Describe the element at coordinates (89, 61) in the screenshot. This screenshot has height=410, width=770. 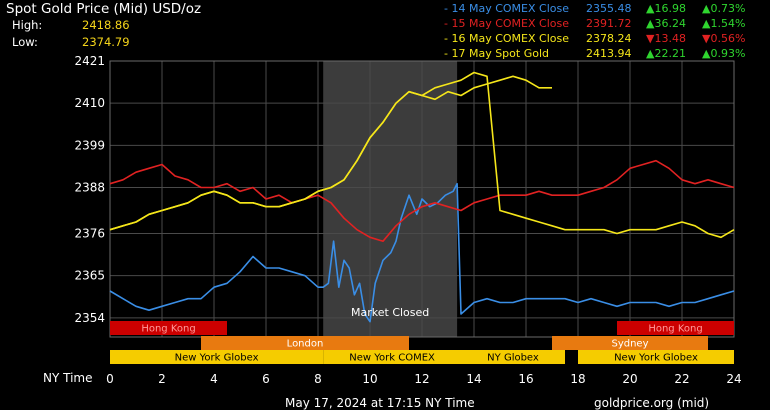
I see `y-tick-label: 2421` at that location.